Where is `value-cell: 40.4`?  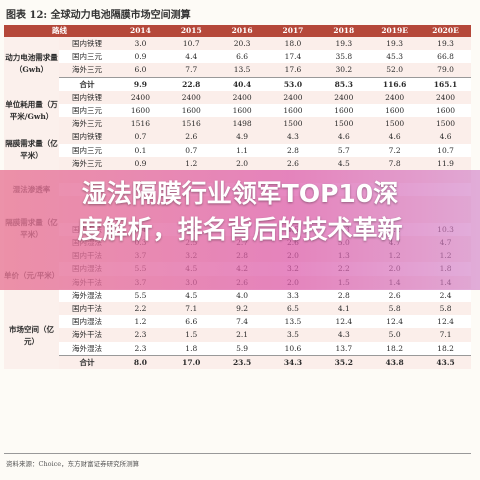 value-cell: 40.4 is located at coordinates (242, 83).